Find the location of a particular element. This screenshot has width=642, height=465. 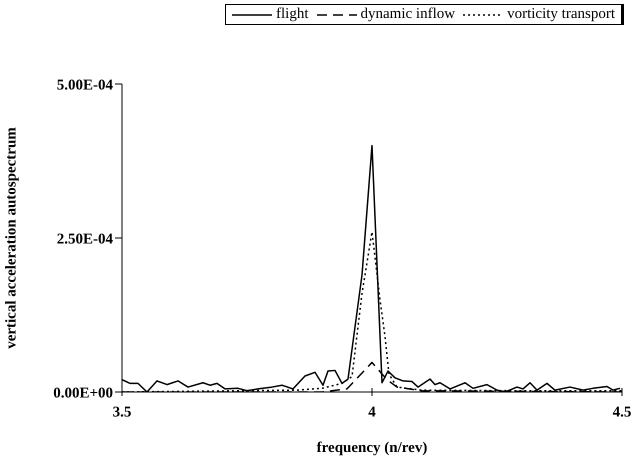

x-tick-label: 4 is located at coordinates (372, 412).